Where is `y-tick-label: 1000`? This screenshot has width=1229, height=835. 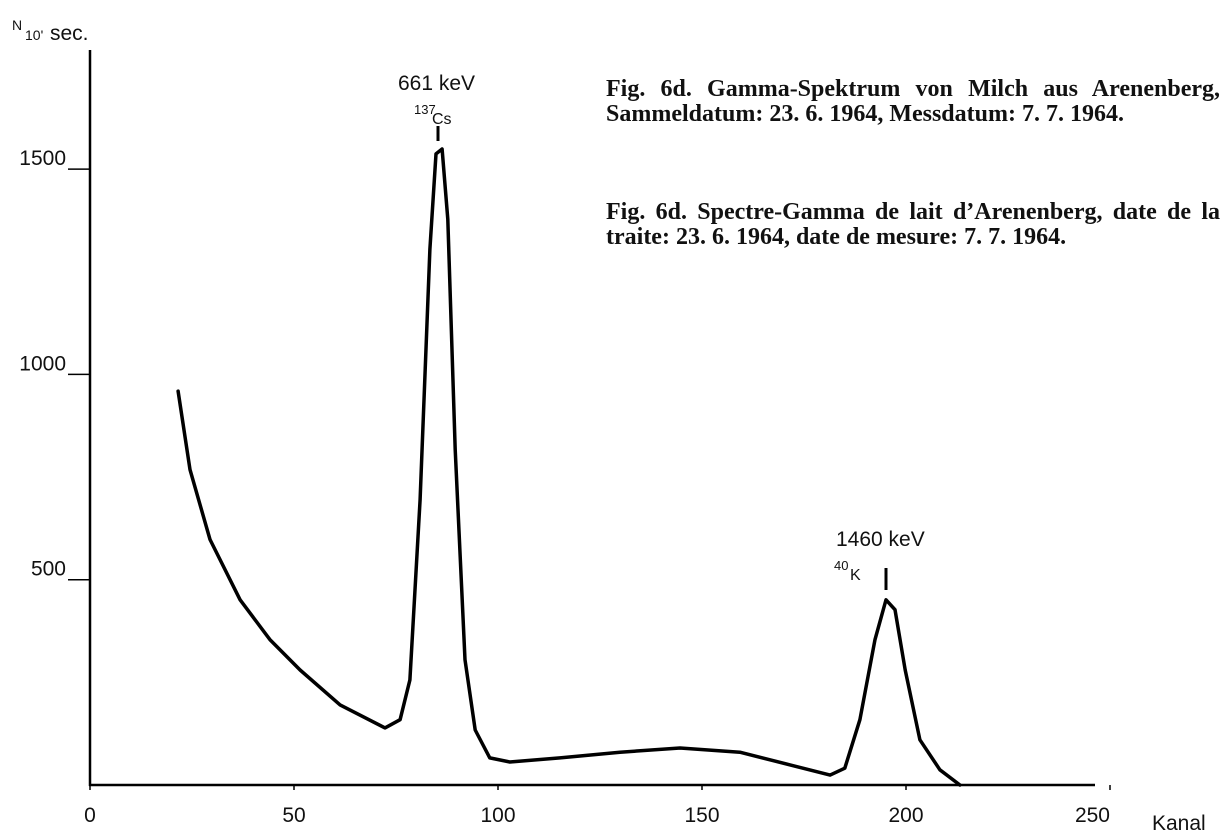
y-tick-label: 1000 is located at coordinates (42, 363).